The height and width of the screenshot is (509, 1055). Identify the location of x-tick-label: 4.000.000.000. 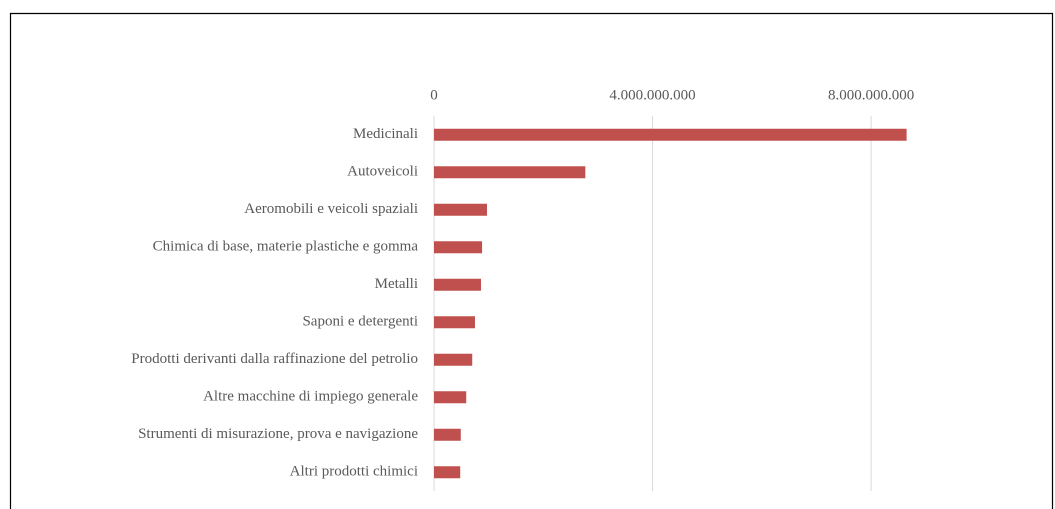
(652, 95).